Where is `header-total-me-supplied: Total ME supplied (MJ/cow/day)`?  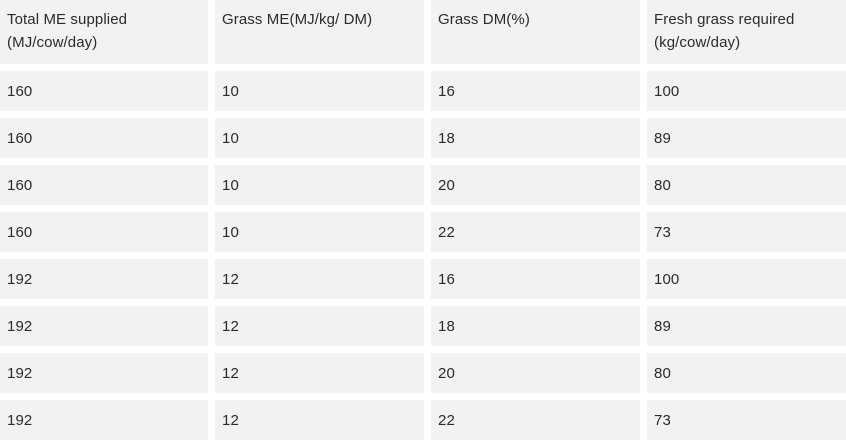
header-total-me-supplied: Total ME supplied (MJ/cow/day) is located at coordinates (104, 32).